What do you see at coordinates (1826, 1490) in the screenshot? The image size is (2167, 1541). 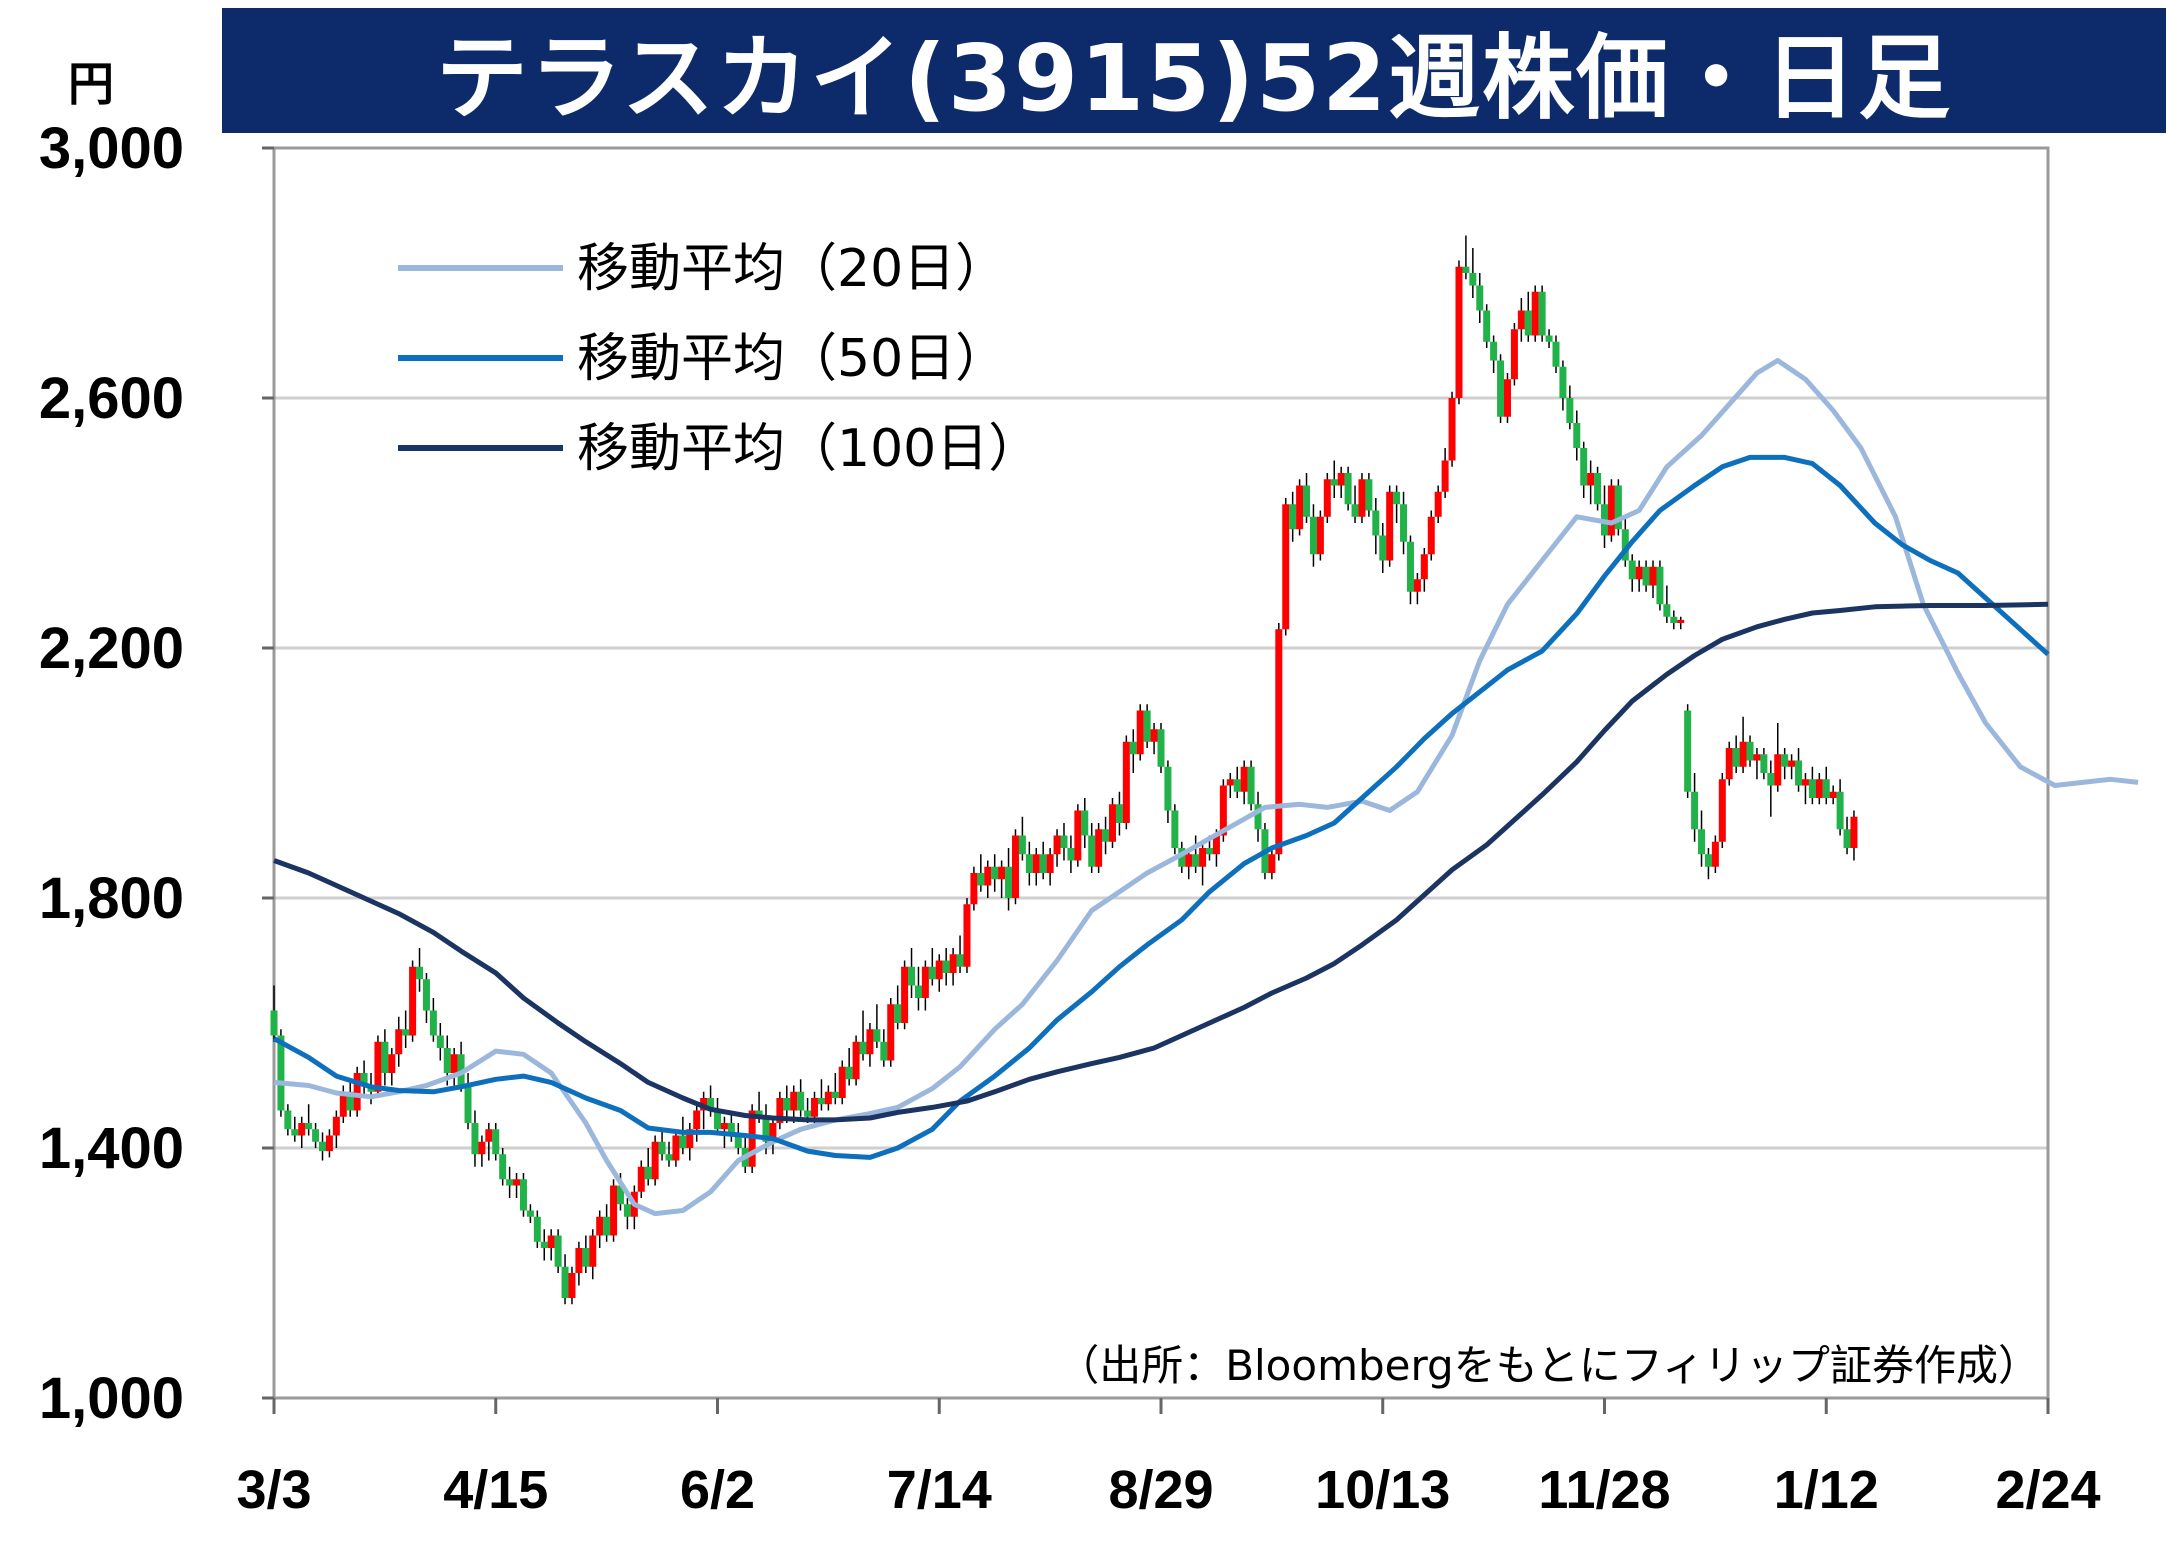 I see `x-tick-label: 1/12` at bounding box center [1826, 1490].